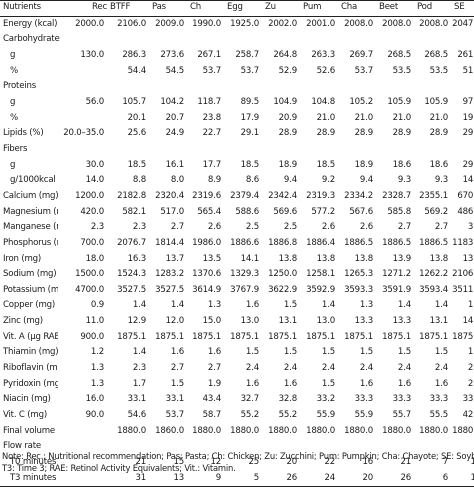 This screenshot has width=474, height=487. Describe the element at coordinates (89, 23) in the screenshot. I see `table-cell: 2000.0` at that location.